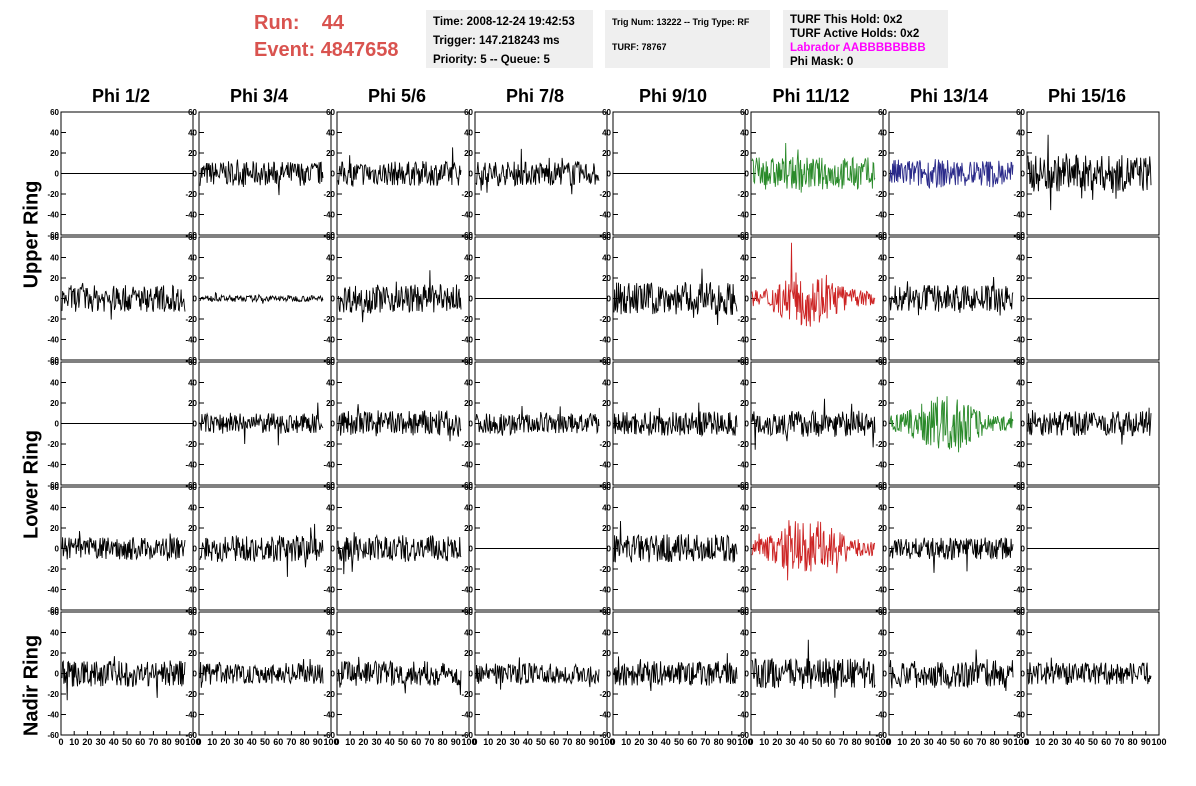  I want to click on col-header-phi-11-12: Phi 11/12, so click(811, 96).